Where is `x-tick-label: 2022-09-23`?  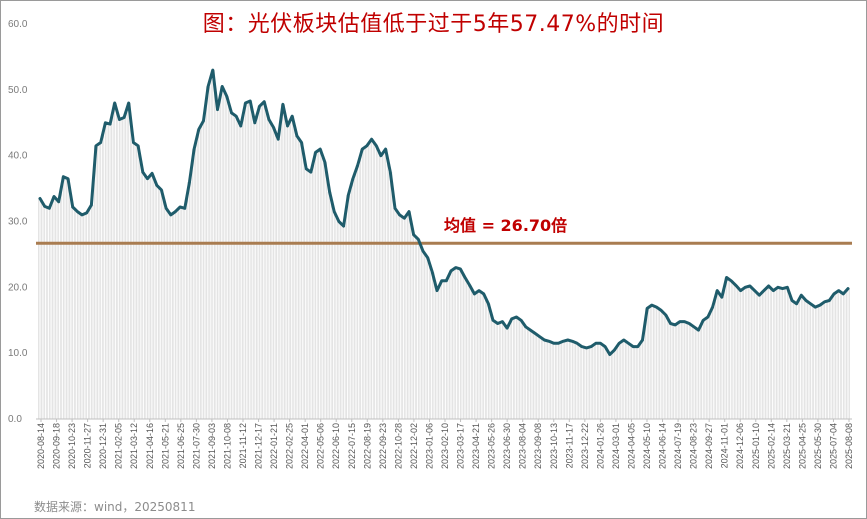
x-tick-label: 2022-09-23 is located at coordinates (383, 446).